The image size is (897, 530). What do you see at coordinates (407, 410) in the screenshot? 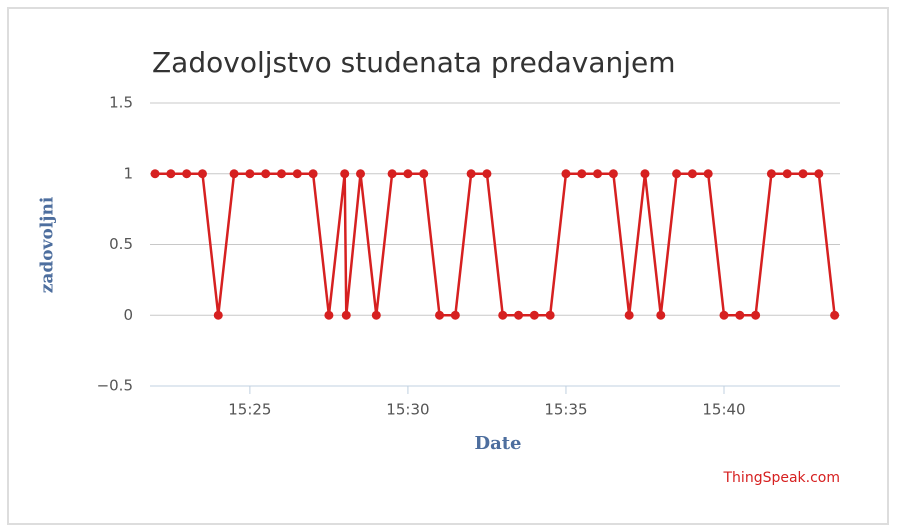
I see `x-tick-label: 15:30` at bounding box center [407, 410].